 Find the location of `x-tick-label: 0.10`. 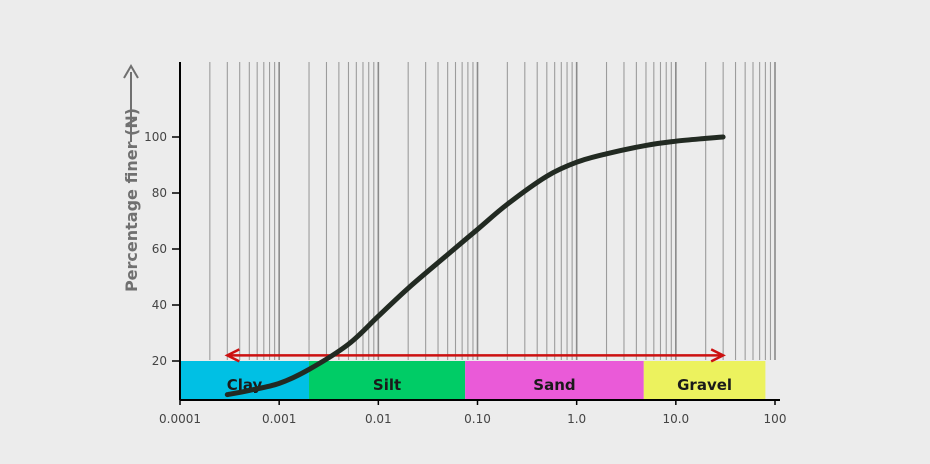

x-tick-label: 0.10 is located at coordinates (477, 419).